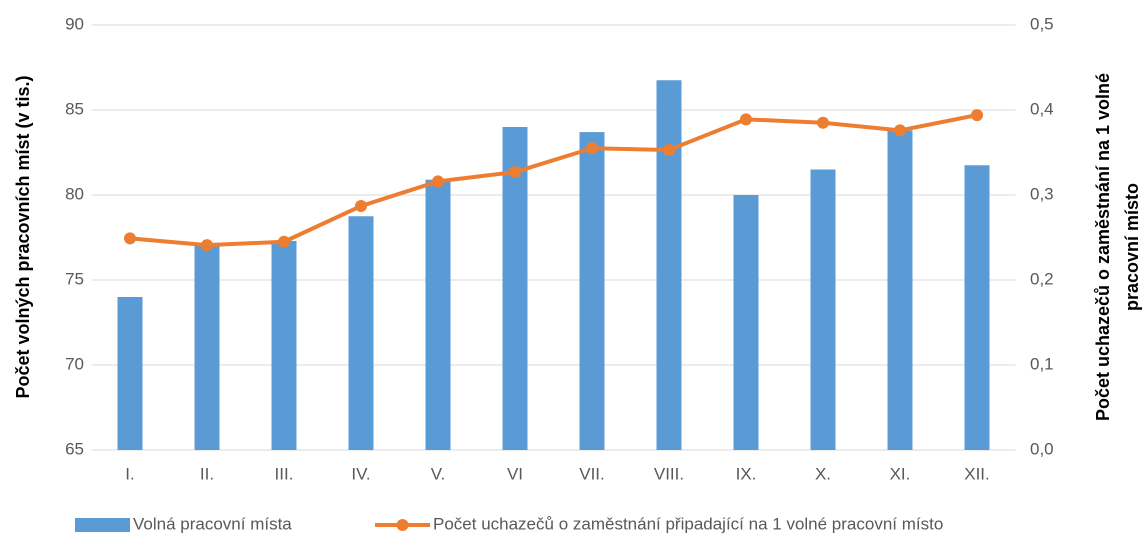 Image resolution: width=1148 pixels, height=543 pixels. Describe the element at coordinates (1103, 247) in the screenshot. I see `y2-axis-title: Počet uchazečů o zaměstnání na 1 volné` at that location.